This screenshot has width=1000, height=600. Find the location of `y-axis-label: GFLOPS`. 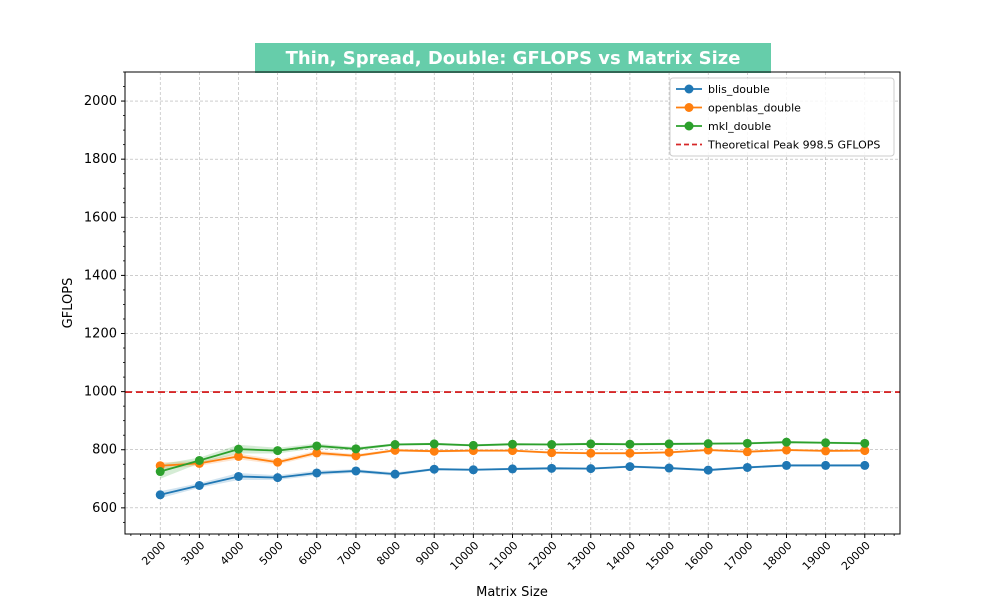

y-axis-label: GFLOPS is located at coordinates (68, 303).